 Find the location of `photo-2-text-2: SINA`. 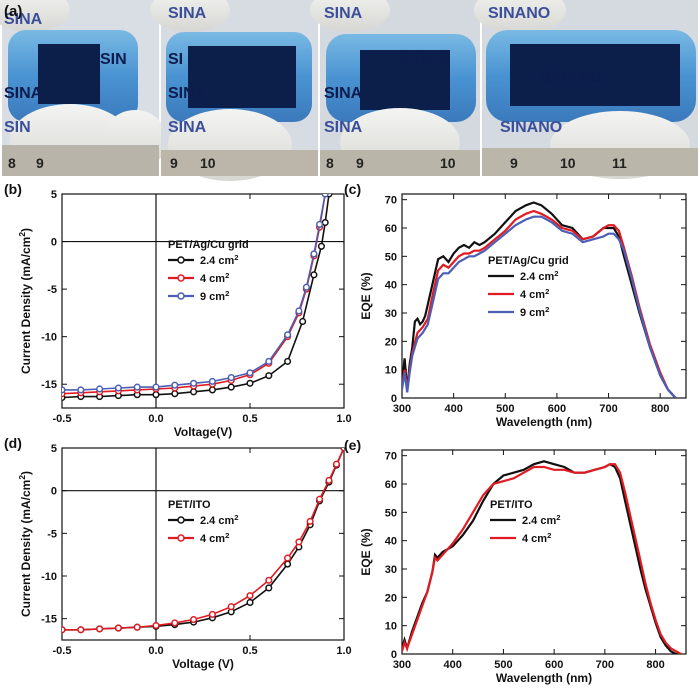

photo-2-text-2: SINA is located at coordinates (187, 93).